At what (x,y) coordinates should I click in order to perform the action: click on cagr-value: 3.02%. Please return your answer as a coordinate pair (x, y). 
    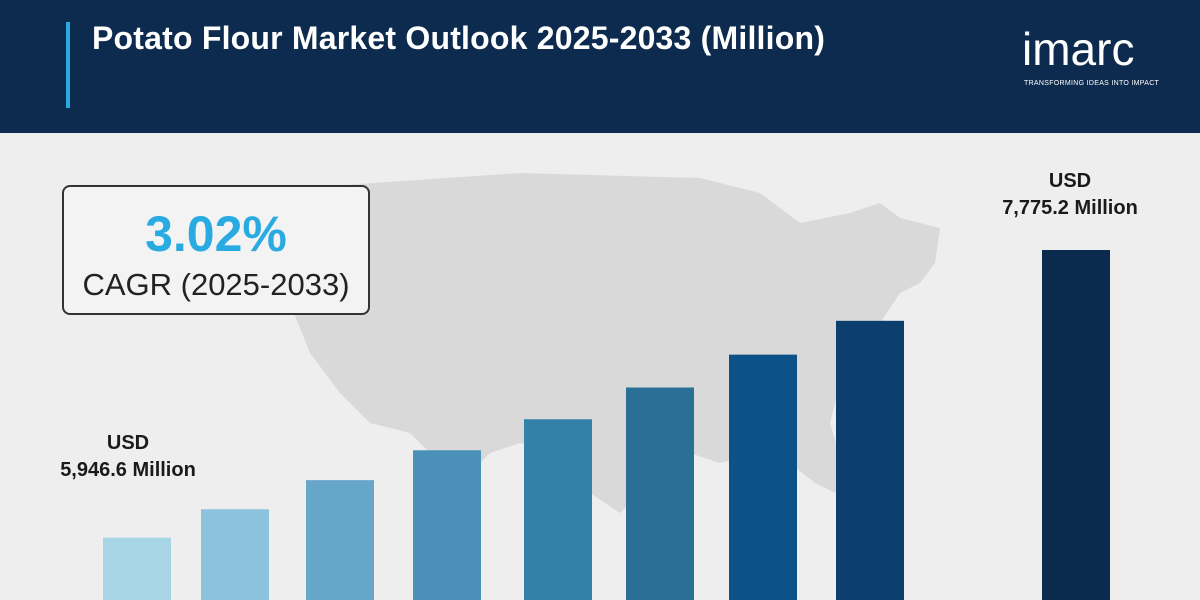
    Looking at the image, I should click on (216, 234).